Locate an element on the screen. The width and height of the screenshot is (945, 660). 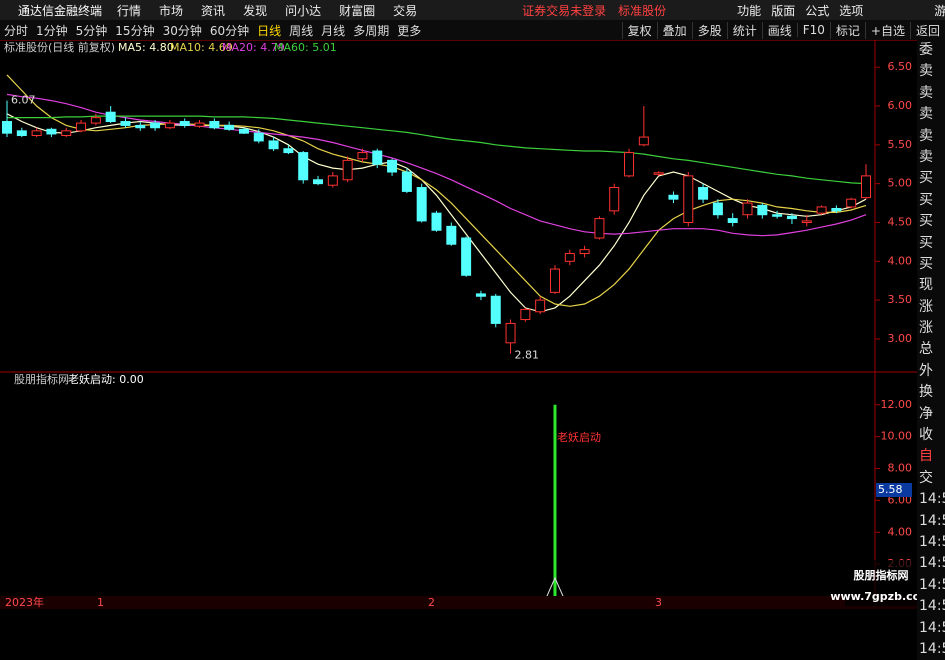
tool-button: 统计 is located at coordinates (744, 30).